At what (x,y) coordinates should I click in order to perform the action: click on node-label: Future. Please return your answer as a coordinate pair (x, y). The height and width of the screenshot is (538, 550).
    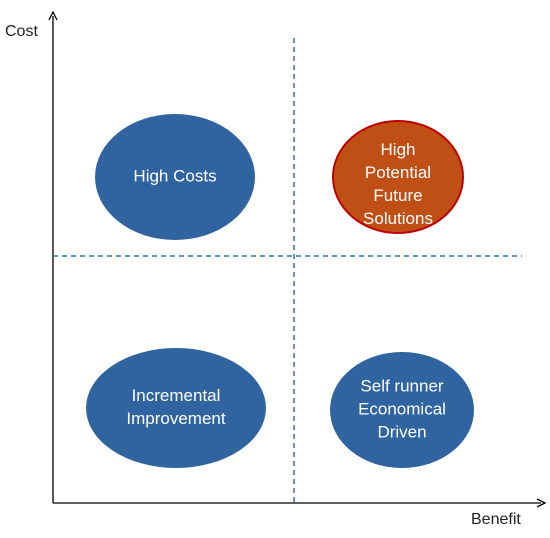
    Looking at the image, I should click on (397, 195).